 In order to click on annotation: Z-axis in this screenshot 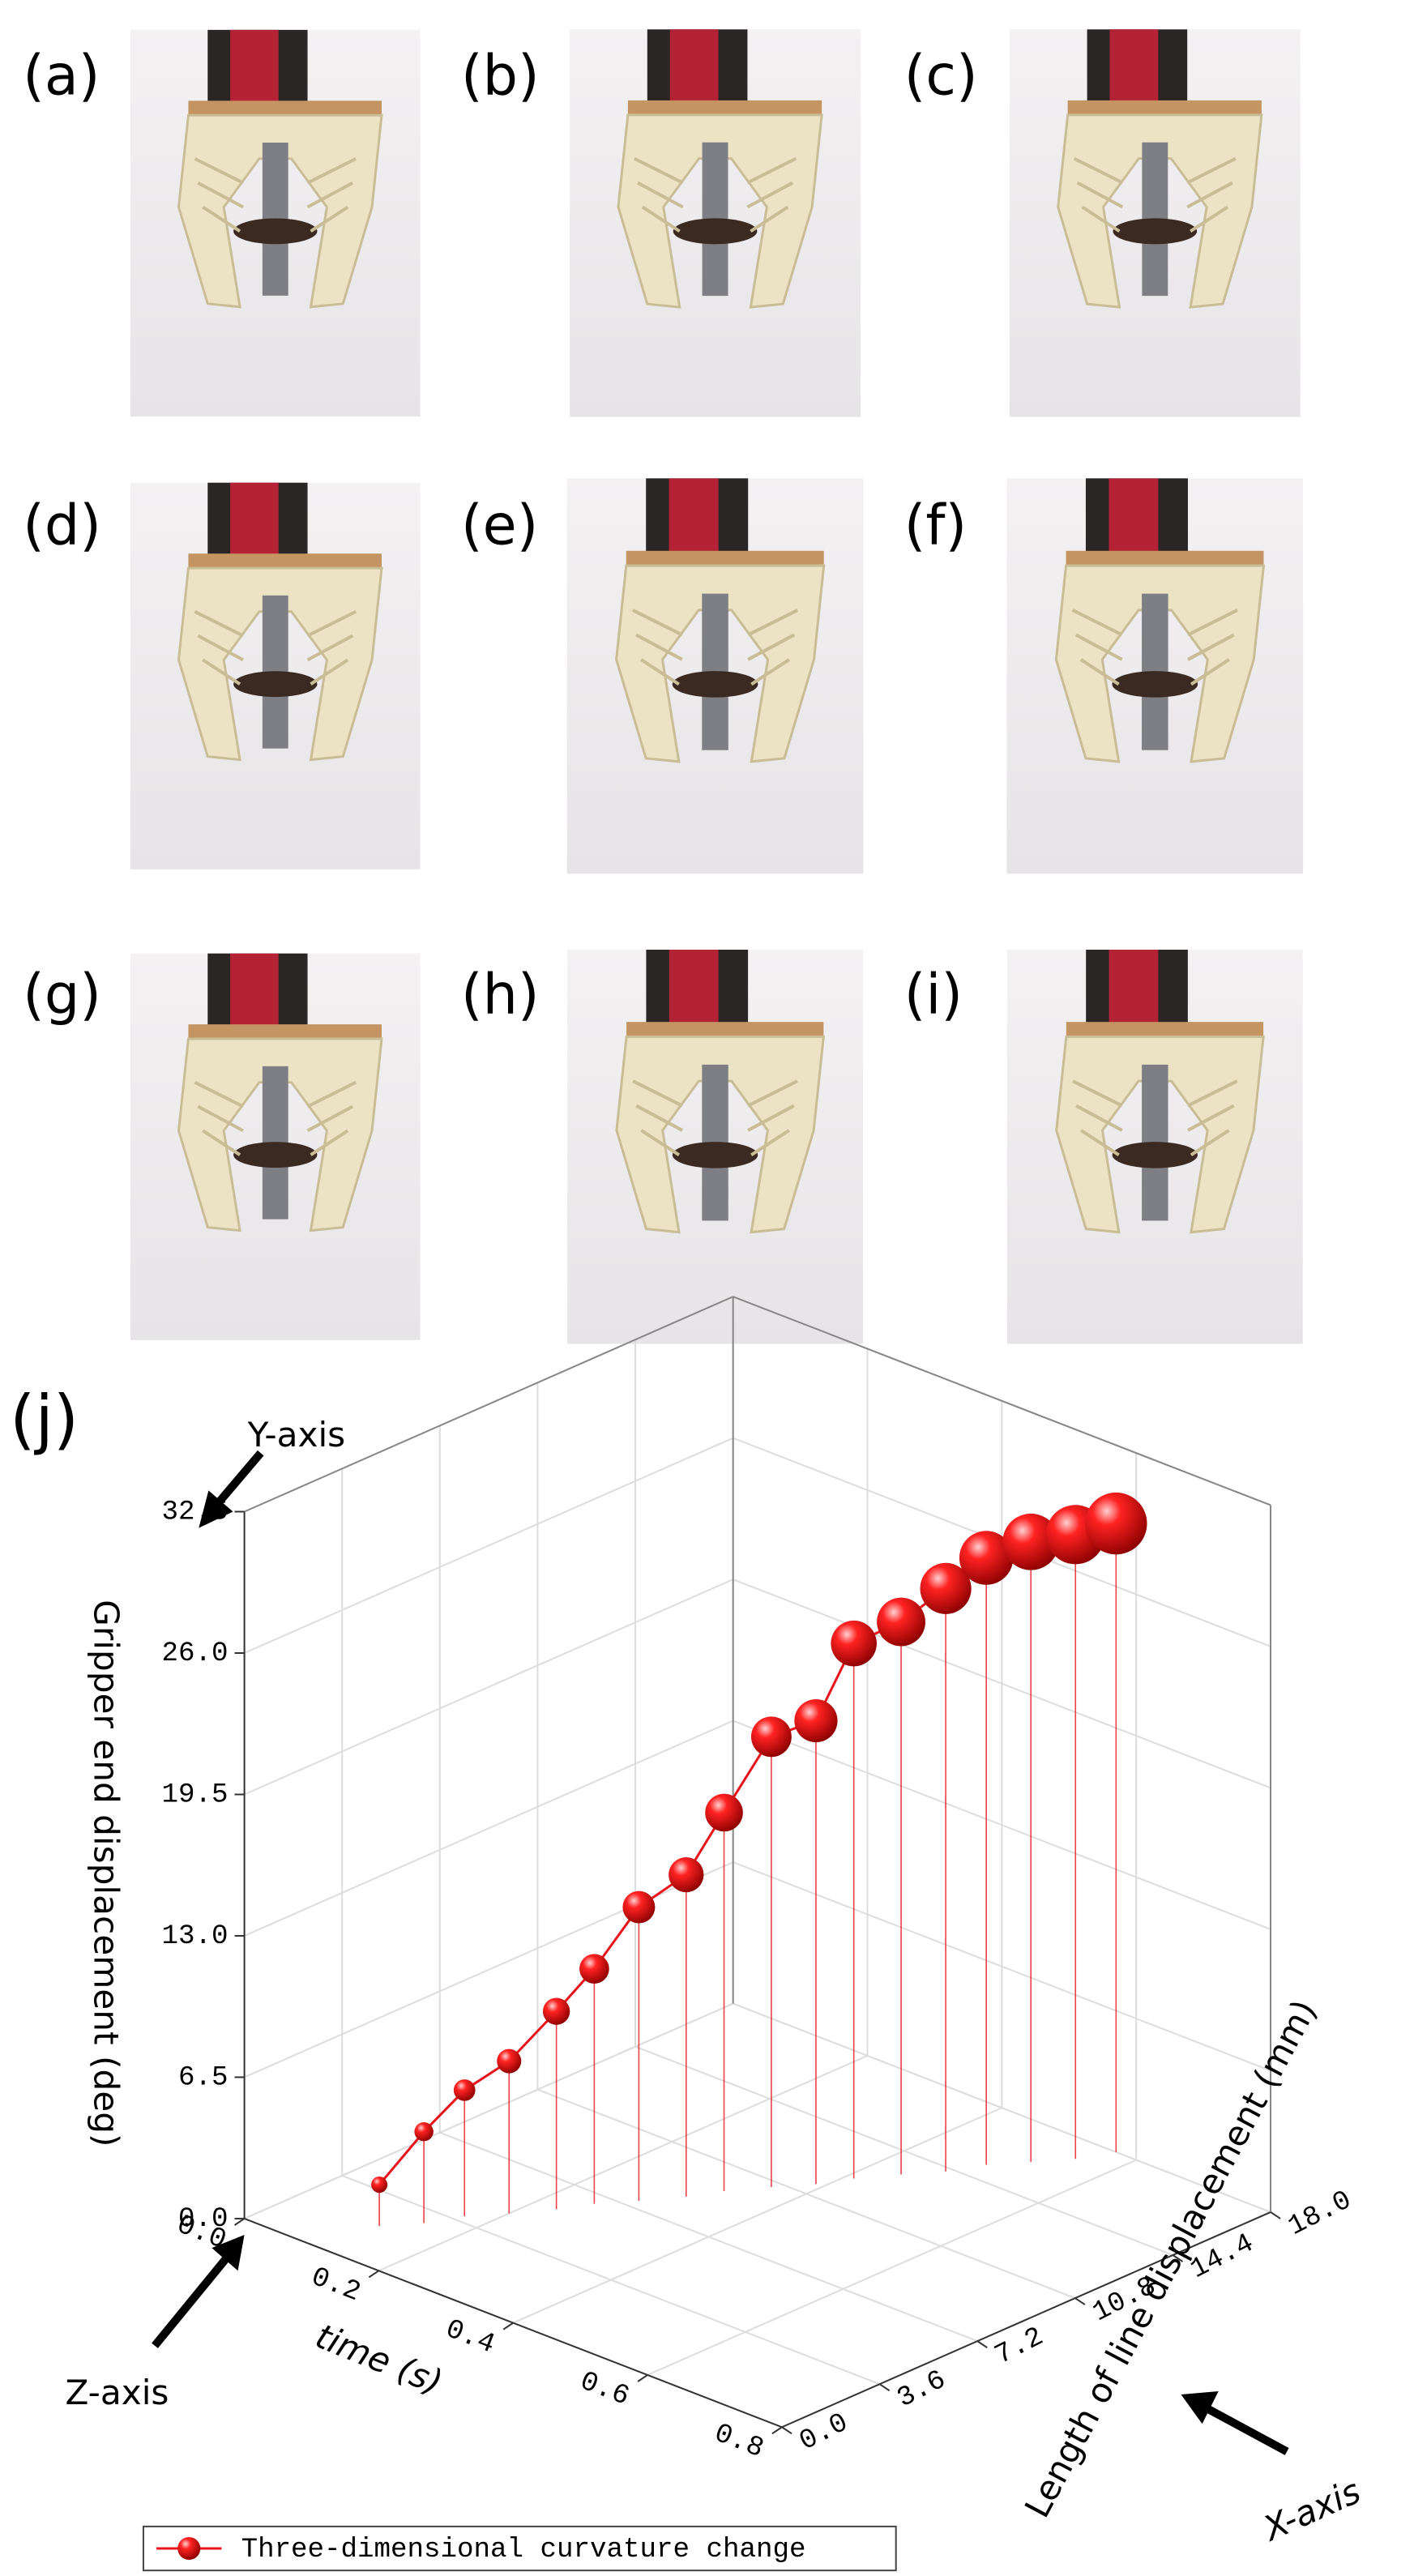, I will do `click(117, 2392)`.